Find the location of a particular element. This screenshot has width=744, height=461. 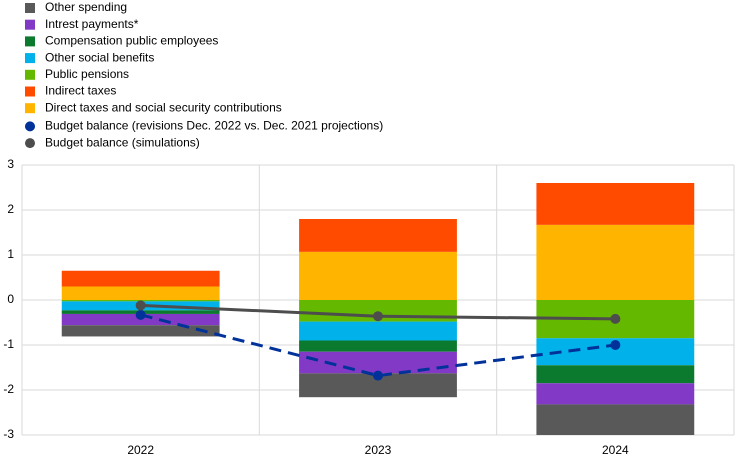

y-tick-label: 2 is located at coordinates (10, 209).